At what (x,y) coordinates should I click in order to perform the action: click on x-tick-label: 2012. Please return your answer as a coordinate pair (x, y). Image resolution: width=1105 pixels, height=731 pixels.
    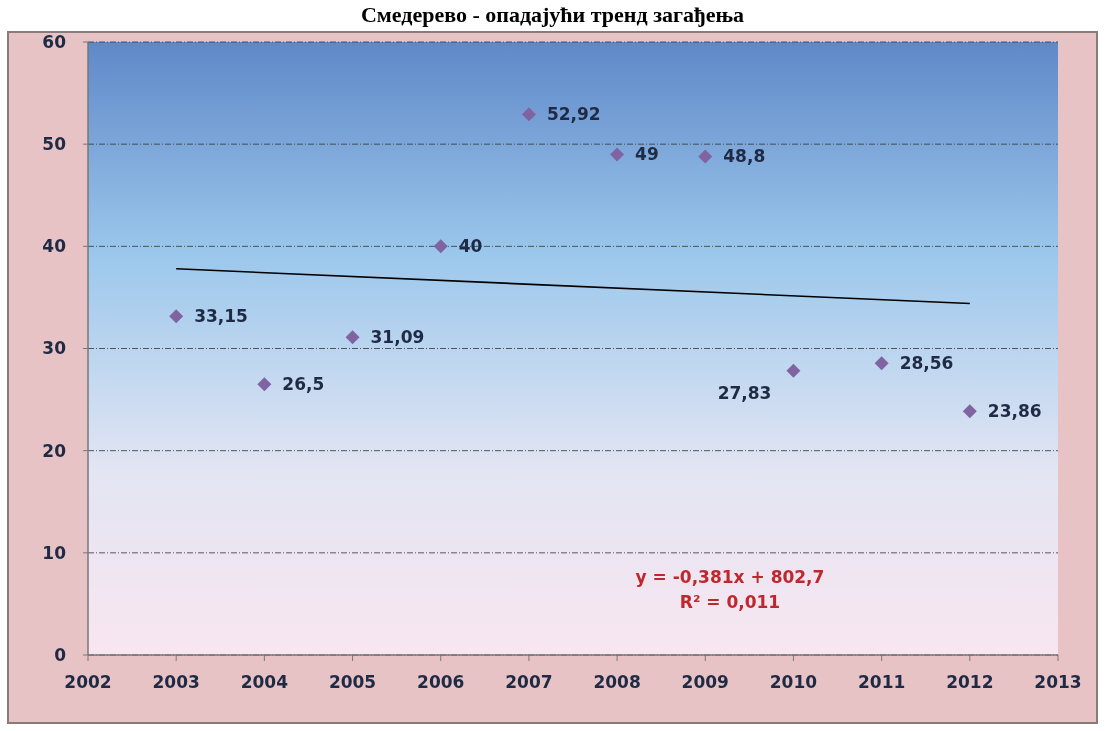
    Looking at the image, I should click on (970, 682).